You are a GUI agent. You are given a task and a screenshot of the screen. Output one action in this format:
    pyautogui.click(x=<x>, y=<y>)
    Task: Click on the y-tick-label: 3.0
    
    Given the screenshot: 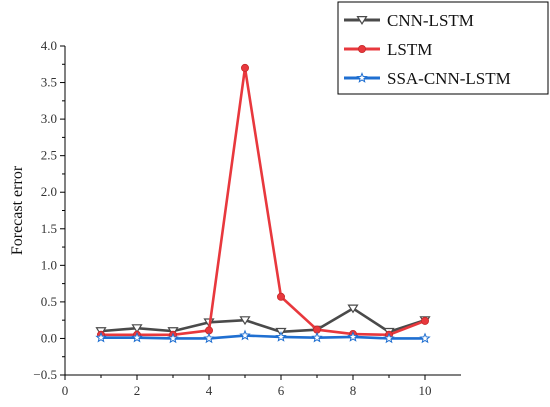 What is the action you would take?
    pyautogui.click(x=49, y=118)
    